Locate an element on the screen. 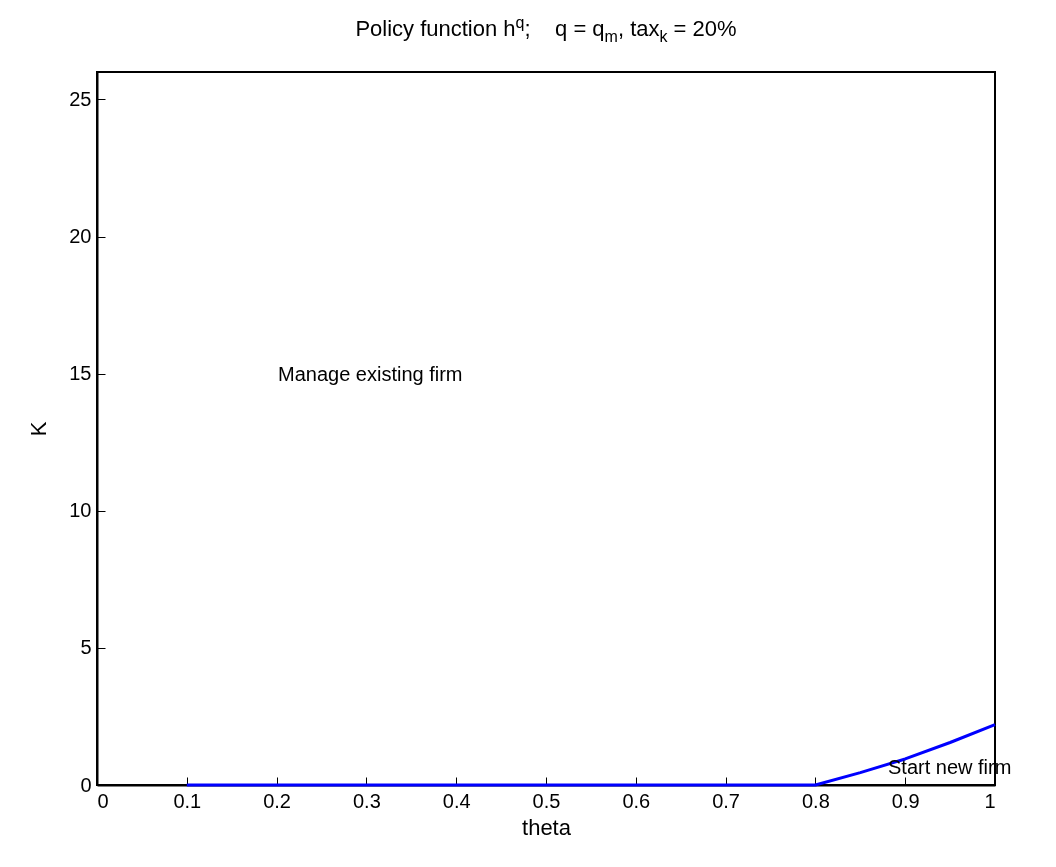 Image resolution: width=1056 pixels, height=867 pixels. x-tick-label: 0 is located at coordinates (103, 800).